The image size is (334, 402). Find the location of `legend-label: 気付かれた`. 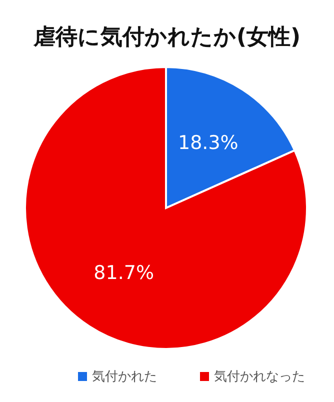

legend-label: 気付かれた is located at coordinates (124, 377).